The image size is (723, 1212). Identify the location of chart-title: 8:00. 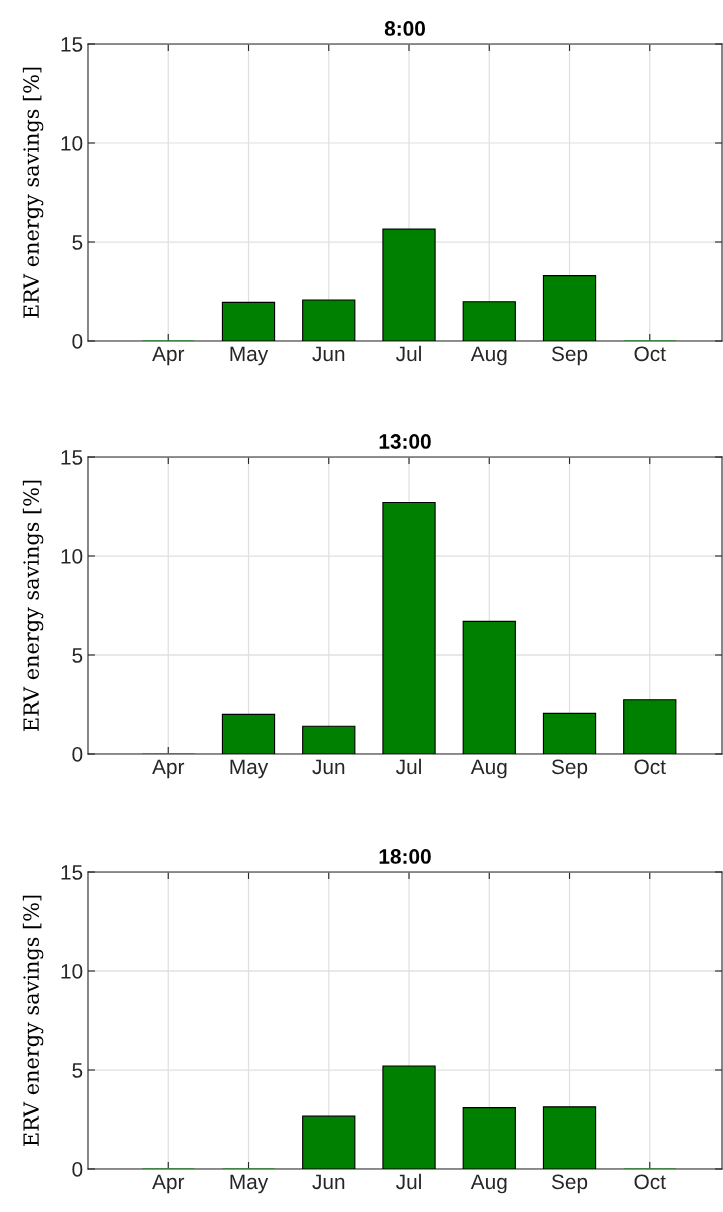
(404, 28).